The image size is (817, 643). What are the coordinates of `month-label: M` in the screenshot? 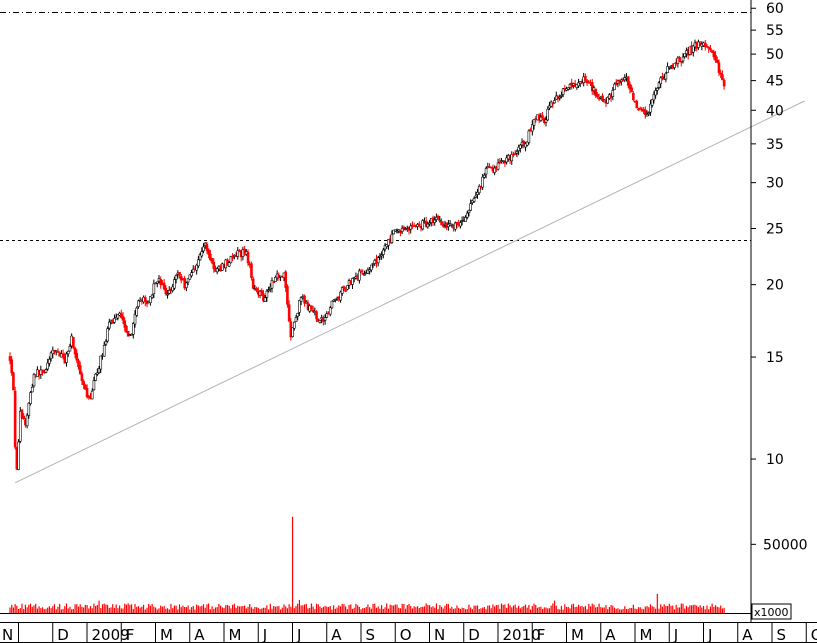 It's located at (235, 634).